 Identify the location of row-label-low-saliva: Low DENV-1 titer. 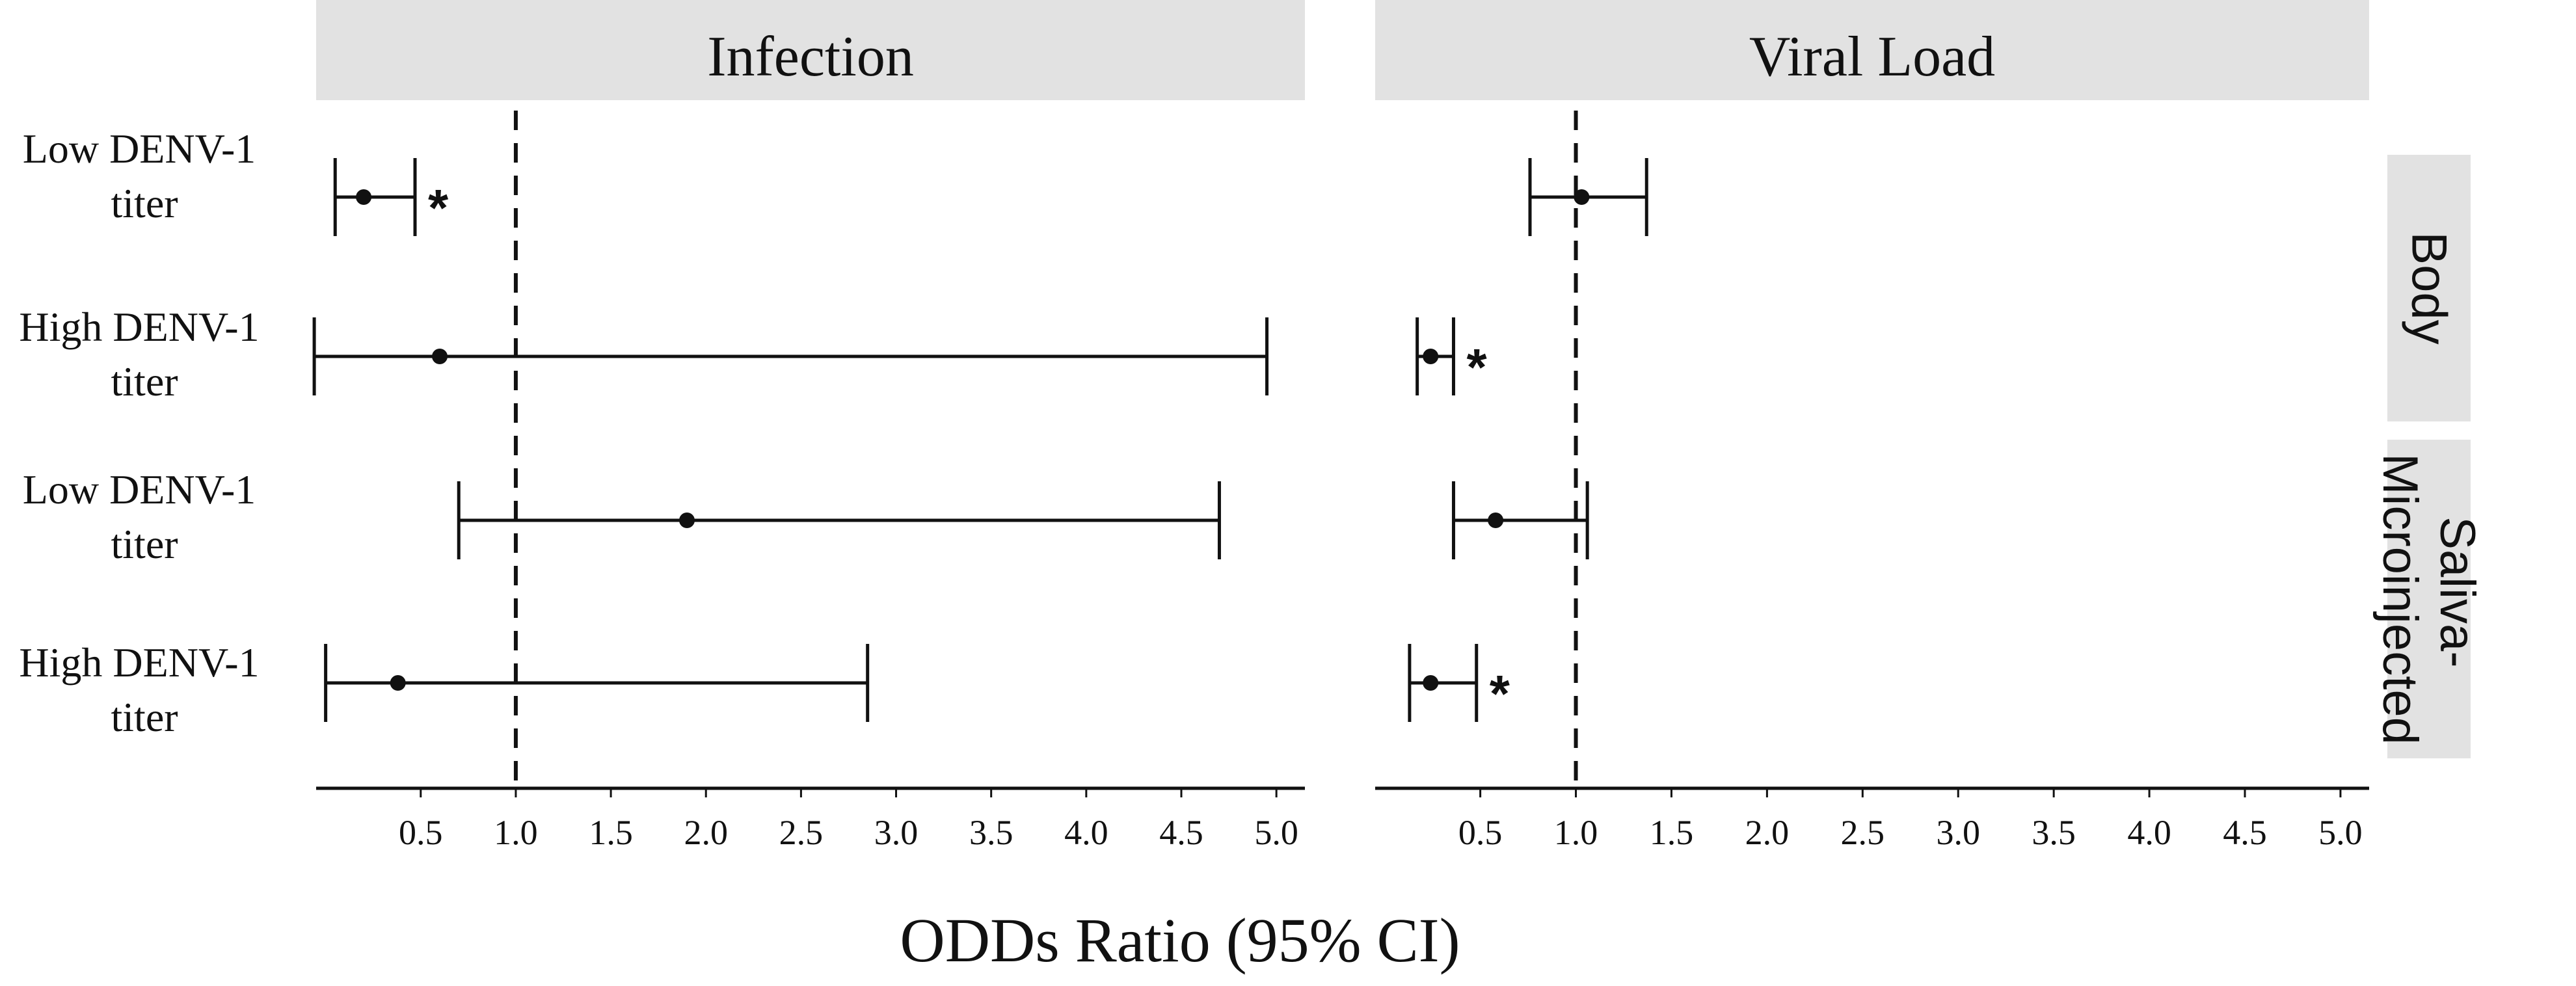
(145, 516).